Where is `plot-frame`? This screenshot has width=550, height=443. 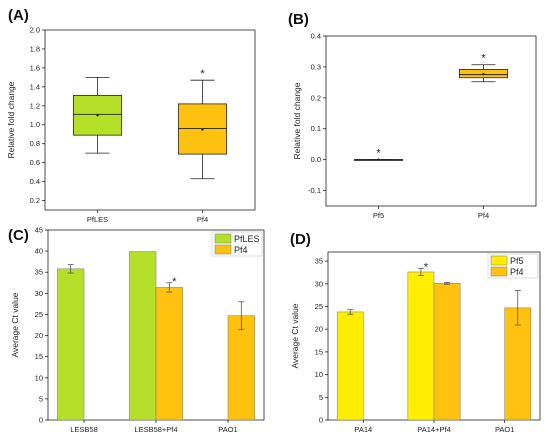 plot-frame is located at coordinates (431, 121).